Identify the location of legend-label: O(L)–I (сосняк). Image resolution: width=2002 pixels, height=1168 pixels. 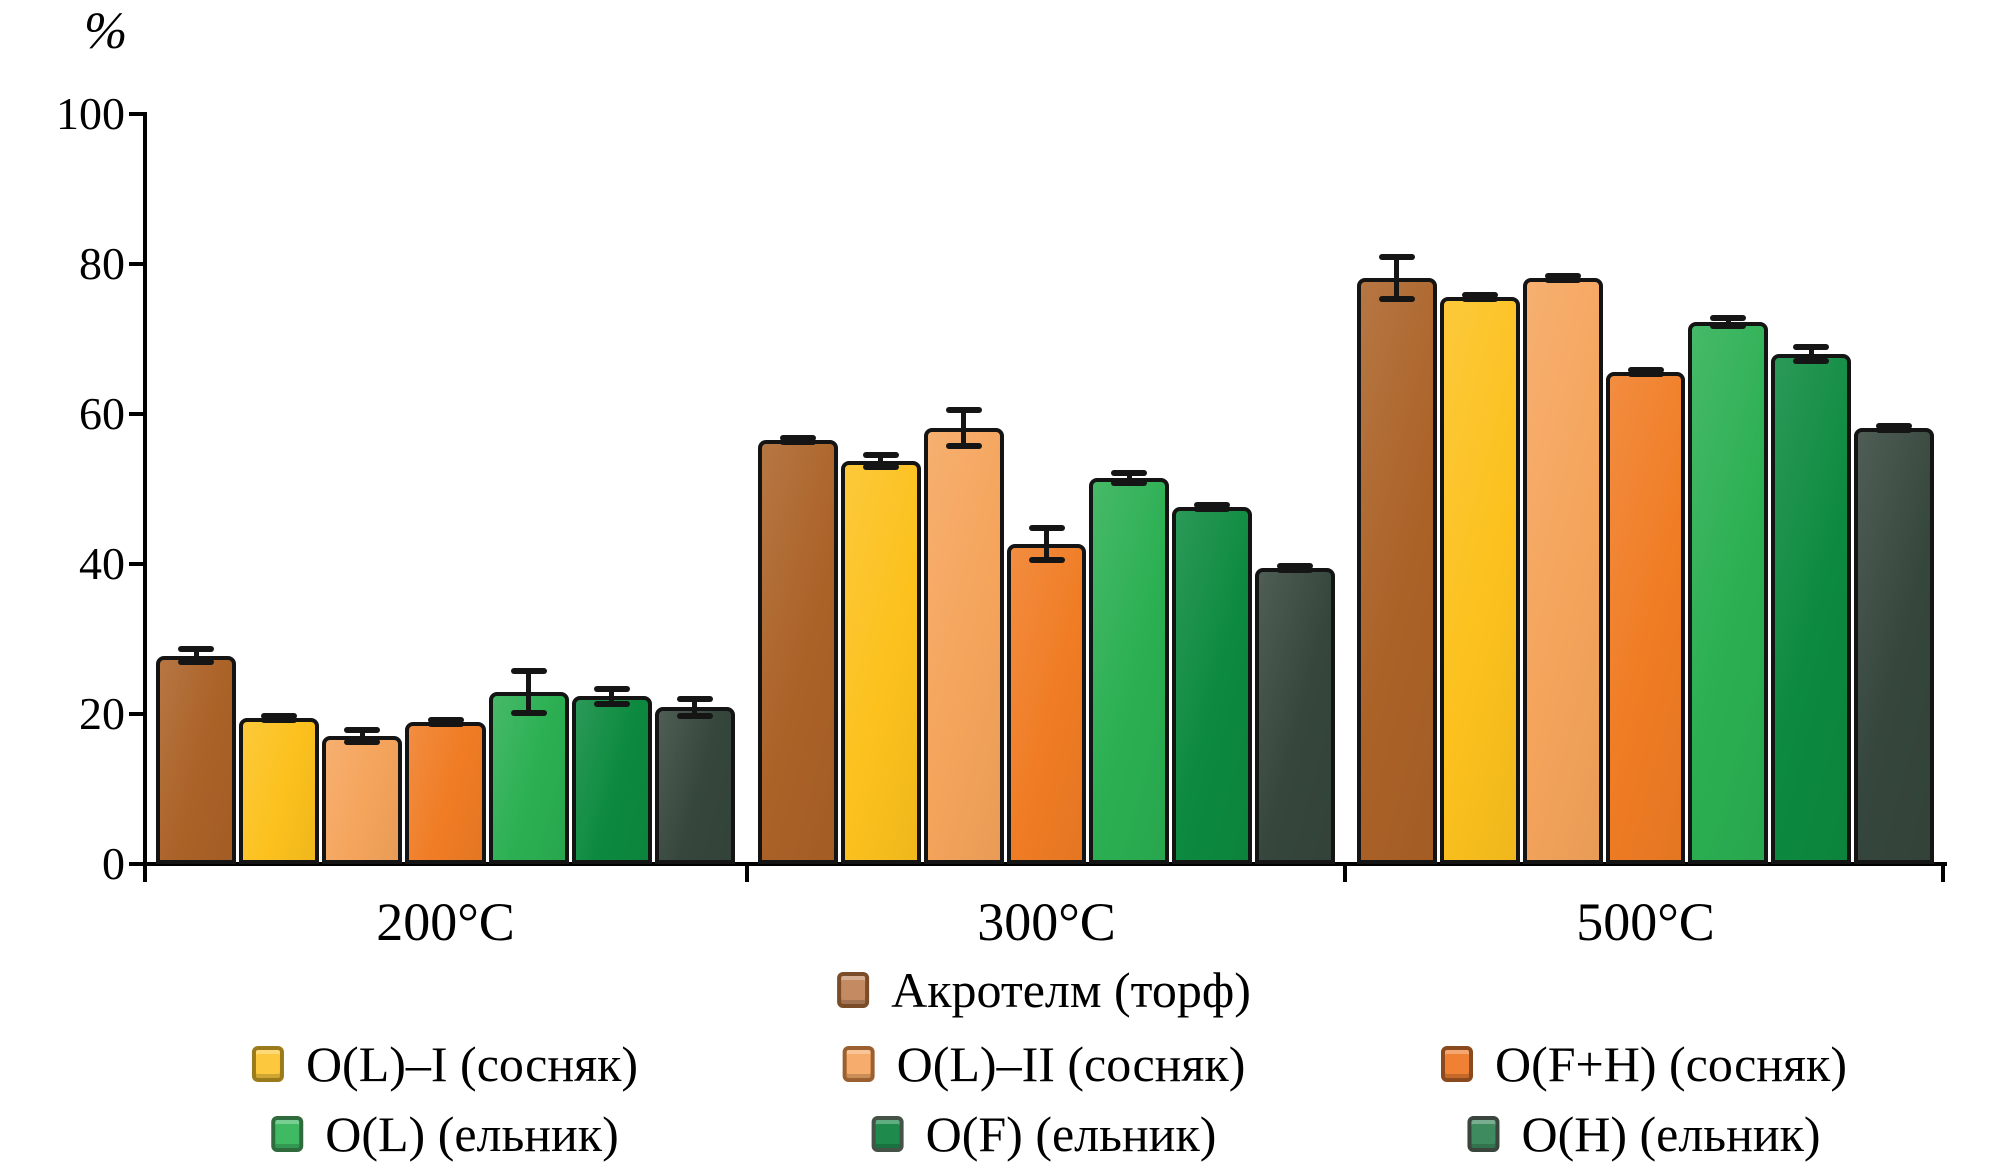
(472, 1064).